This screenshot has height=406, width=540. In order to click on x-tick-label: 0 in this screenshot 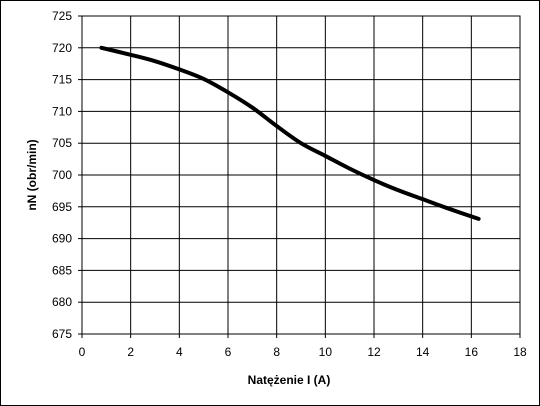, I will do `click(82, 352)`.